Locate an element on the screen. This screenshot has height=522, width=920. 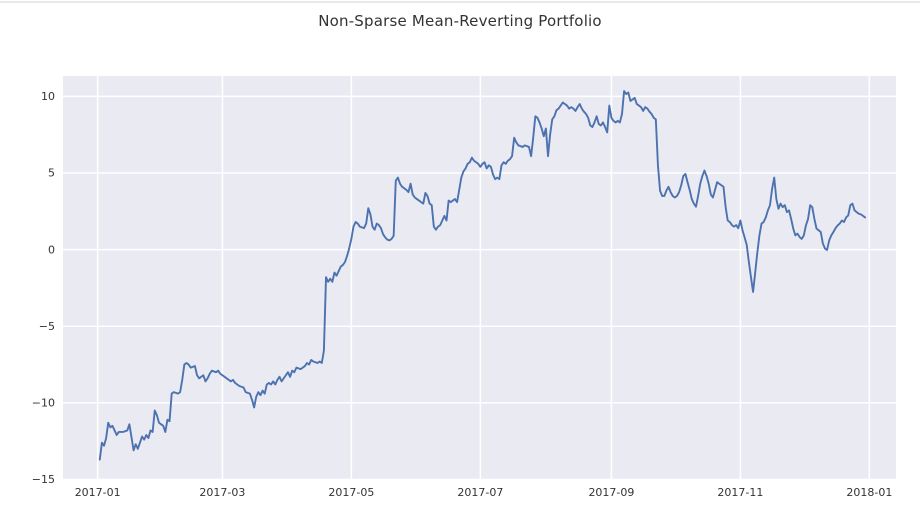
y-tick-label: 5 is located at coordinates (51, 173).